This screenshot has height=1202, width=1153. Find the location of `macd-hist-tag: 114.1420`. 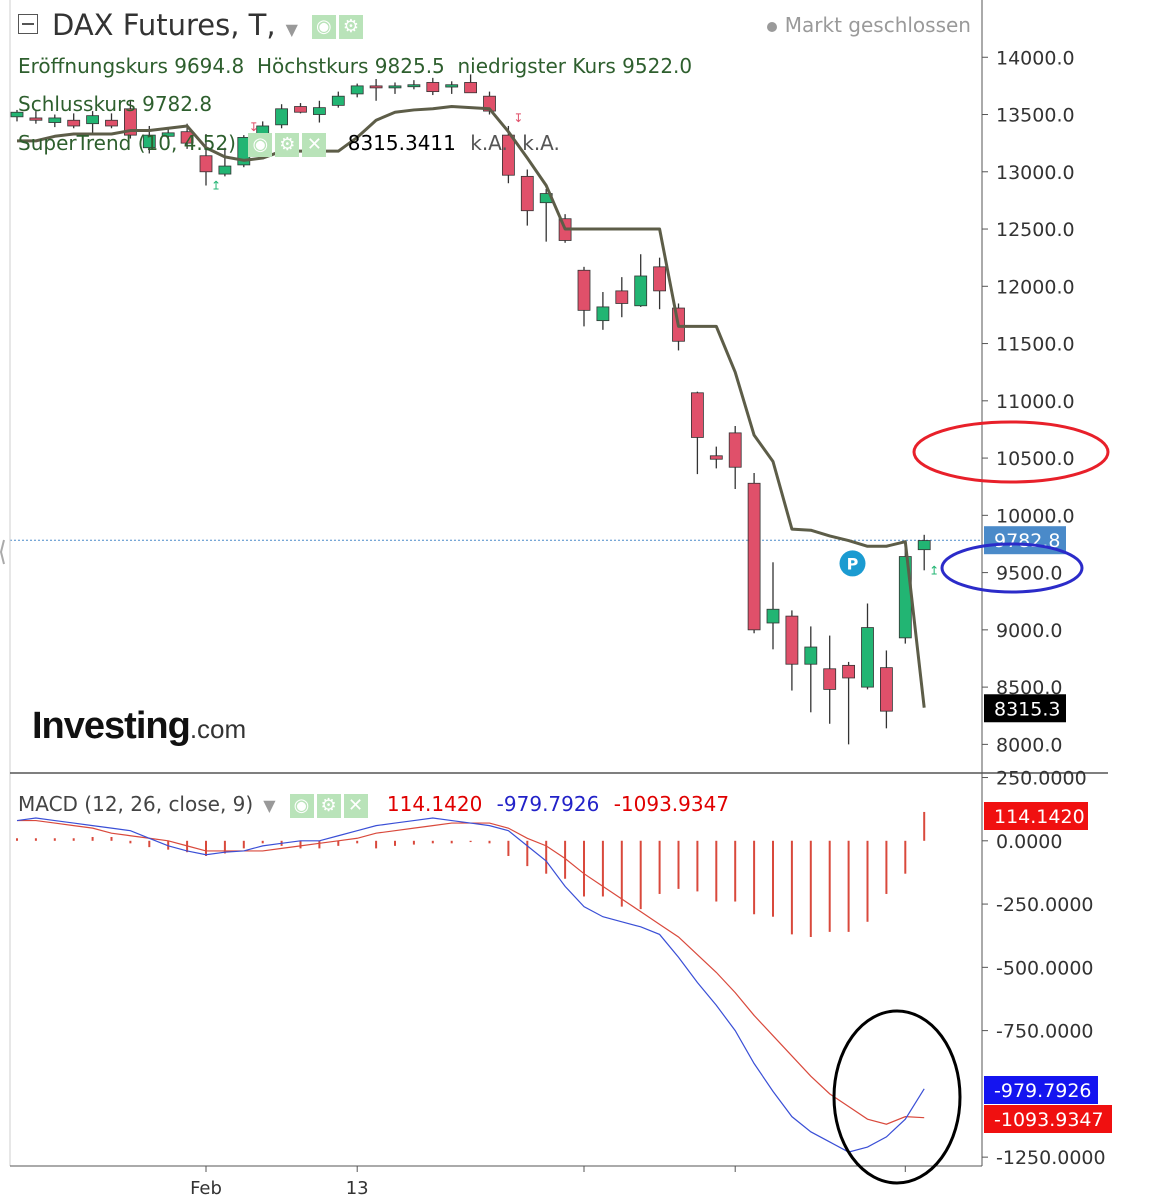

macd-hist-tag: 114.1420 is located at coordinates (1036, 816).